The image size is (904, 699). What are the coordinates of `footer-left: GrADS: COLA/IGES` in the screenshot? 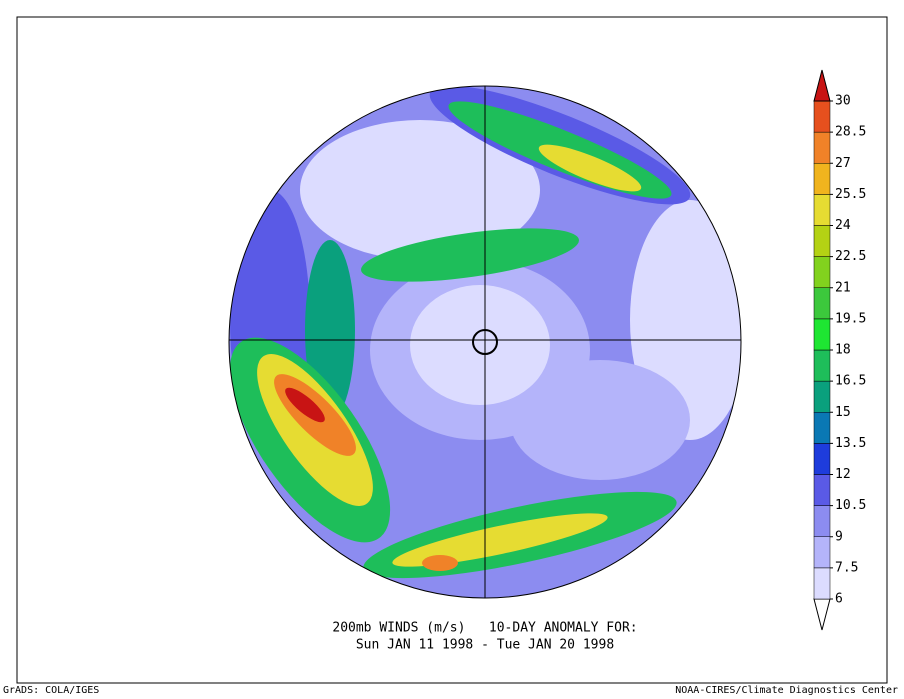 It's located at (51, 690).